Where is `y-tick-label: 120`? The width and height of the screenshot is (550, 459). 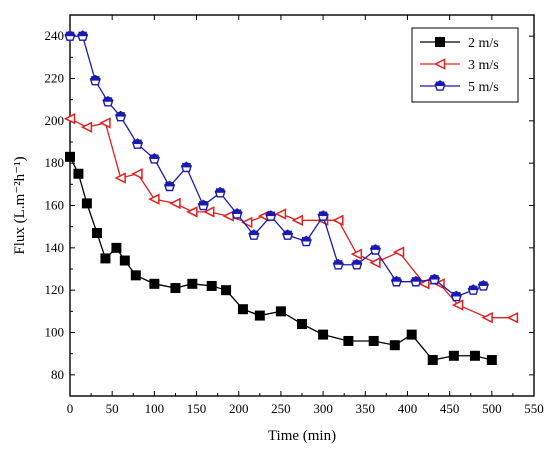
y-tick-label: 120 is located at coordinates (55, 289).